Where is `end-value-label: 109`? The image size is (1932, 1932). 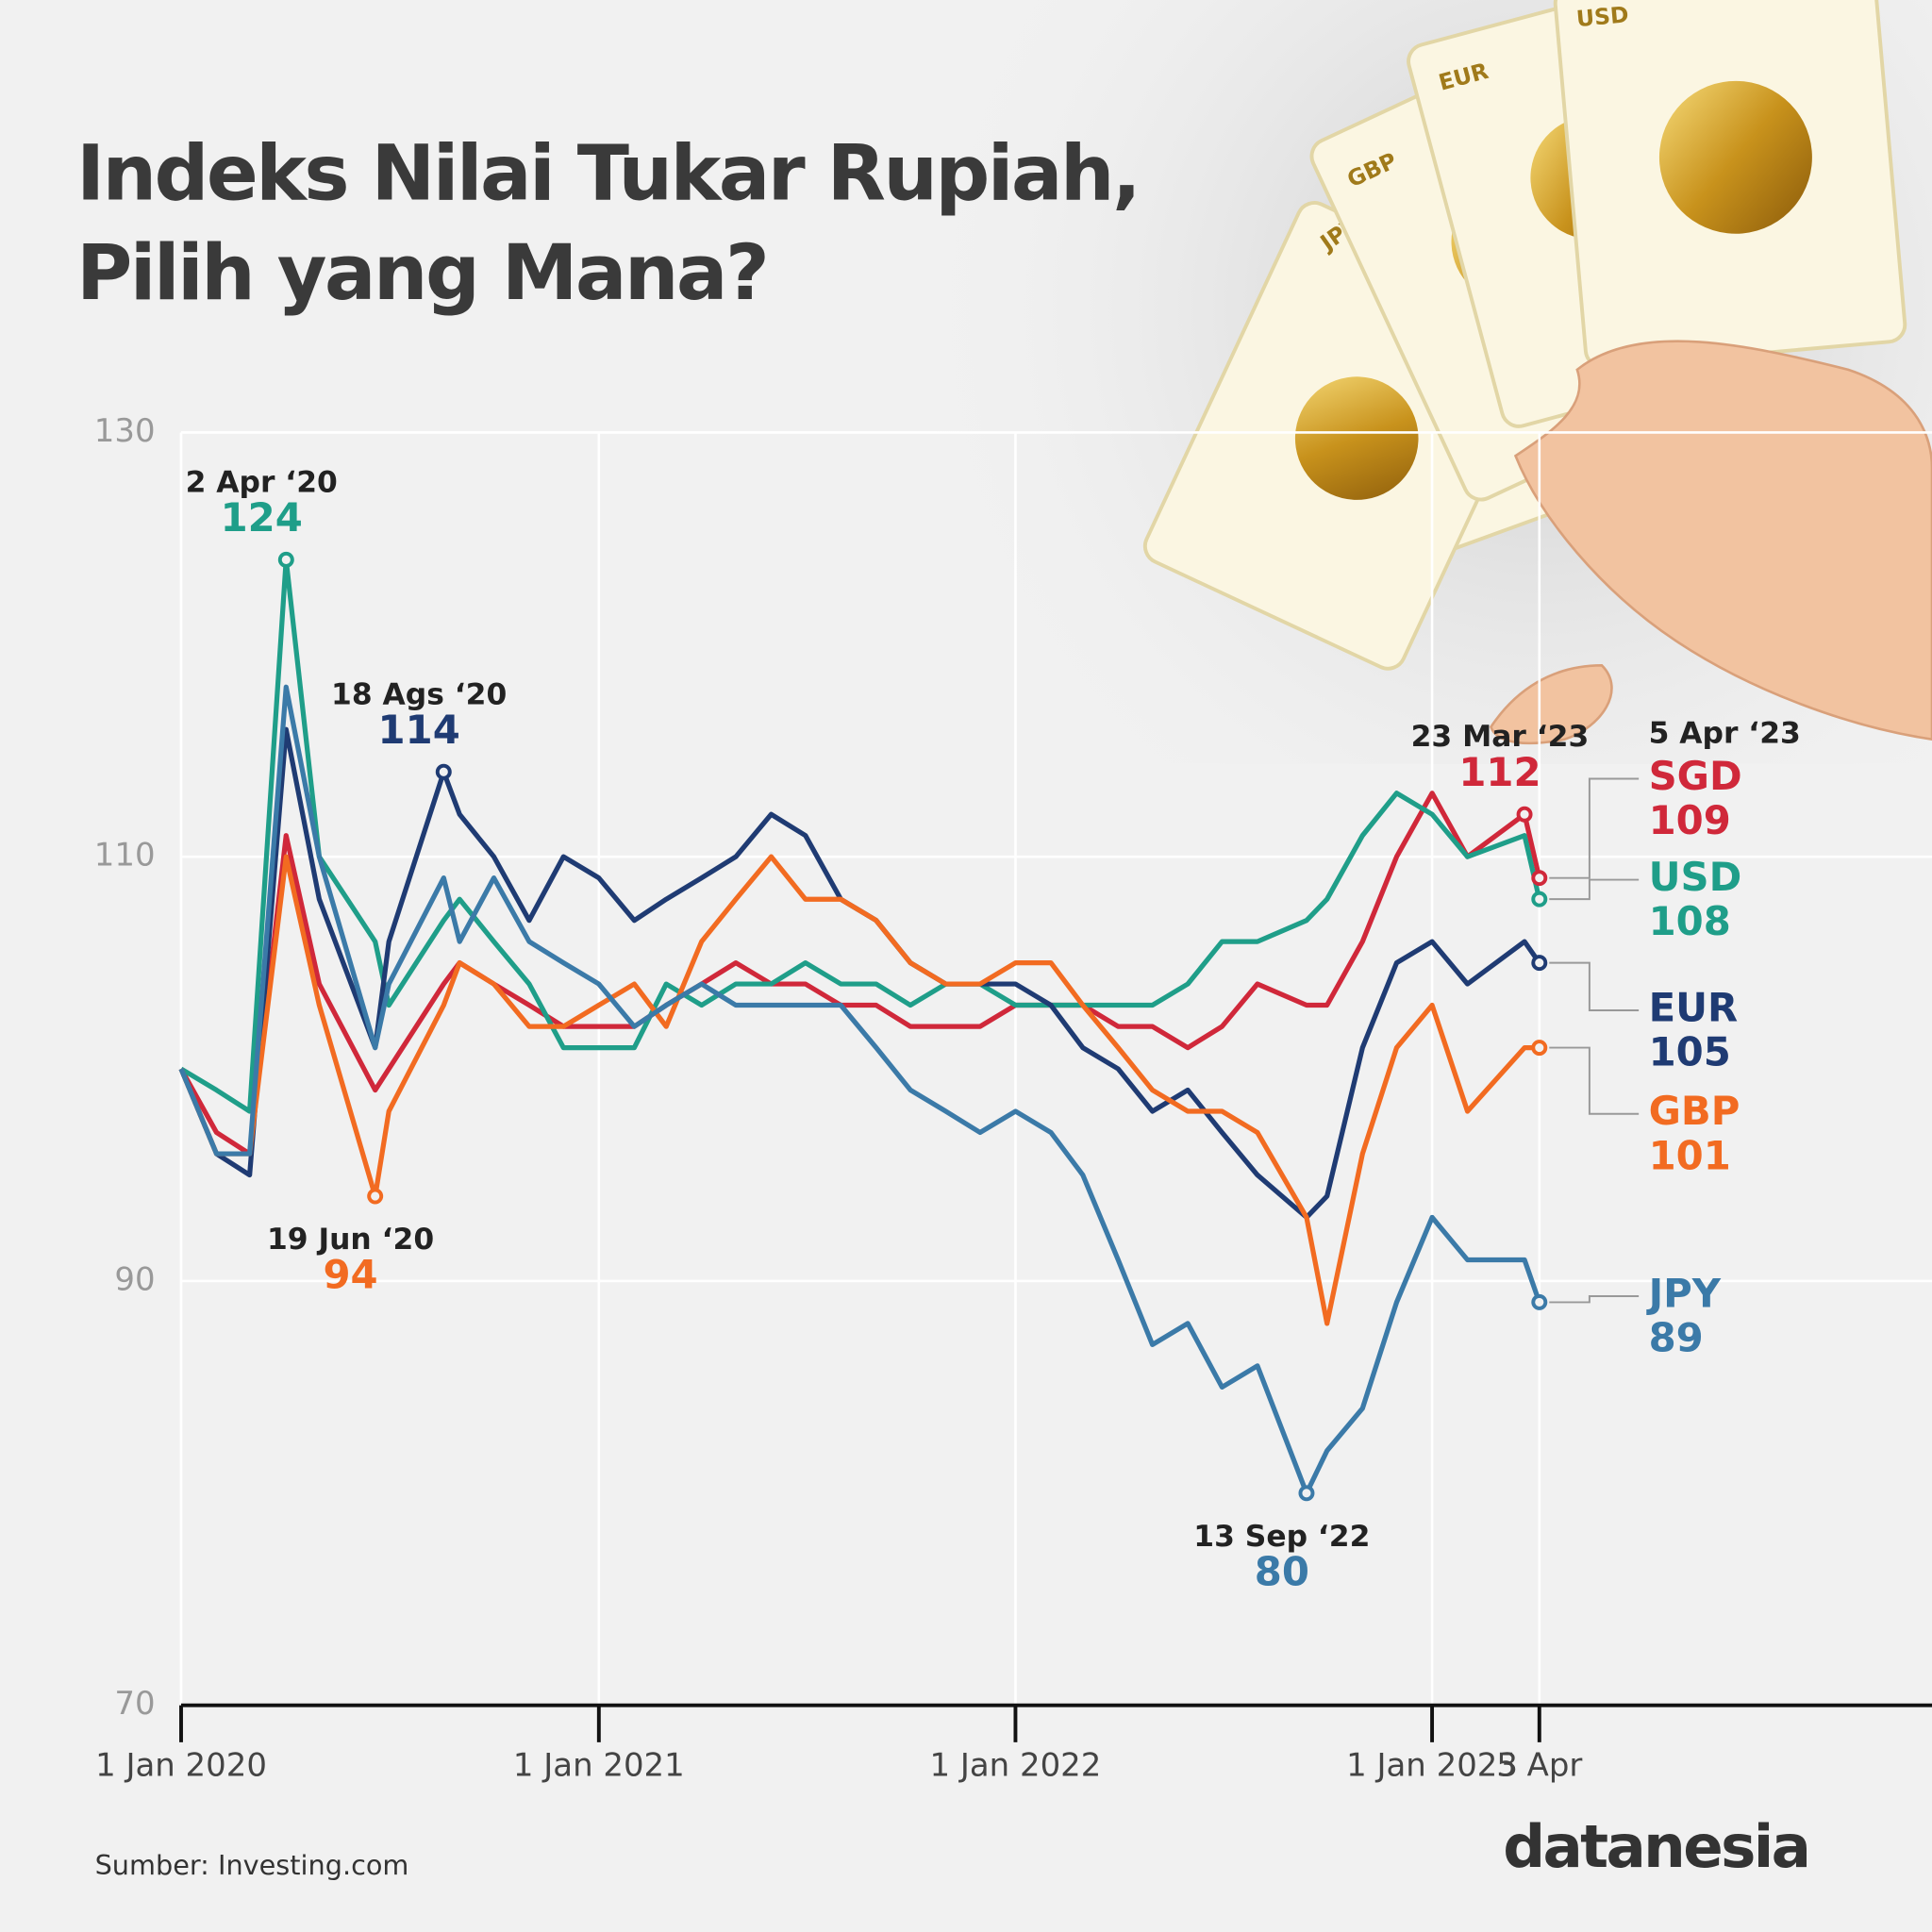 end-value-label: 109 is located at coordinates (1690, 820).